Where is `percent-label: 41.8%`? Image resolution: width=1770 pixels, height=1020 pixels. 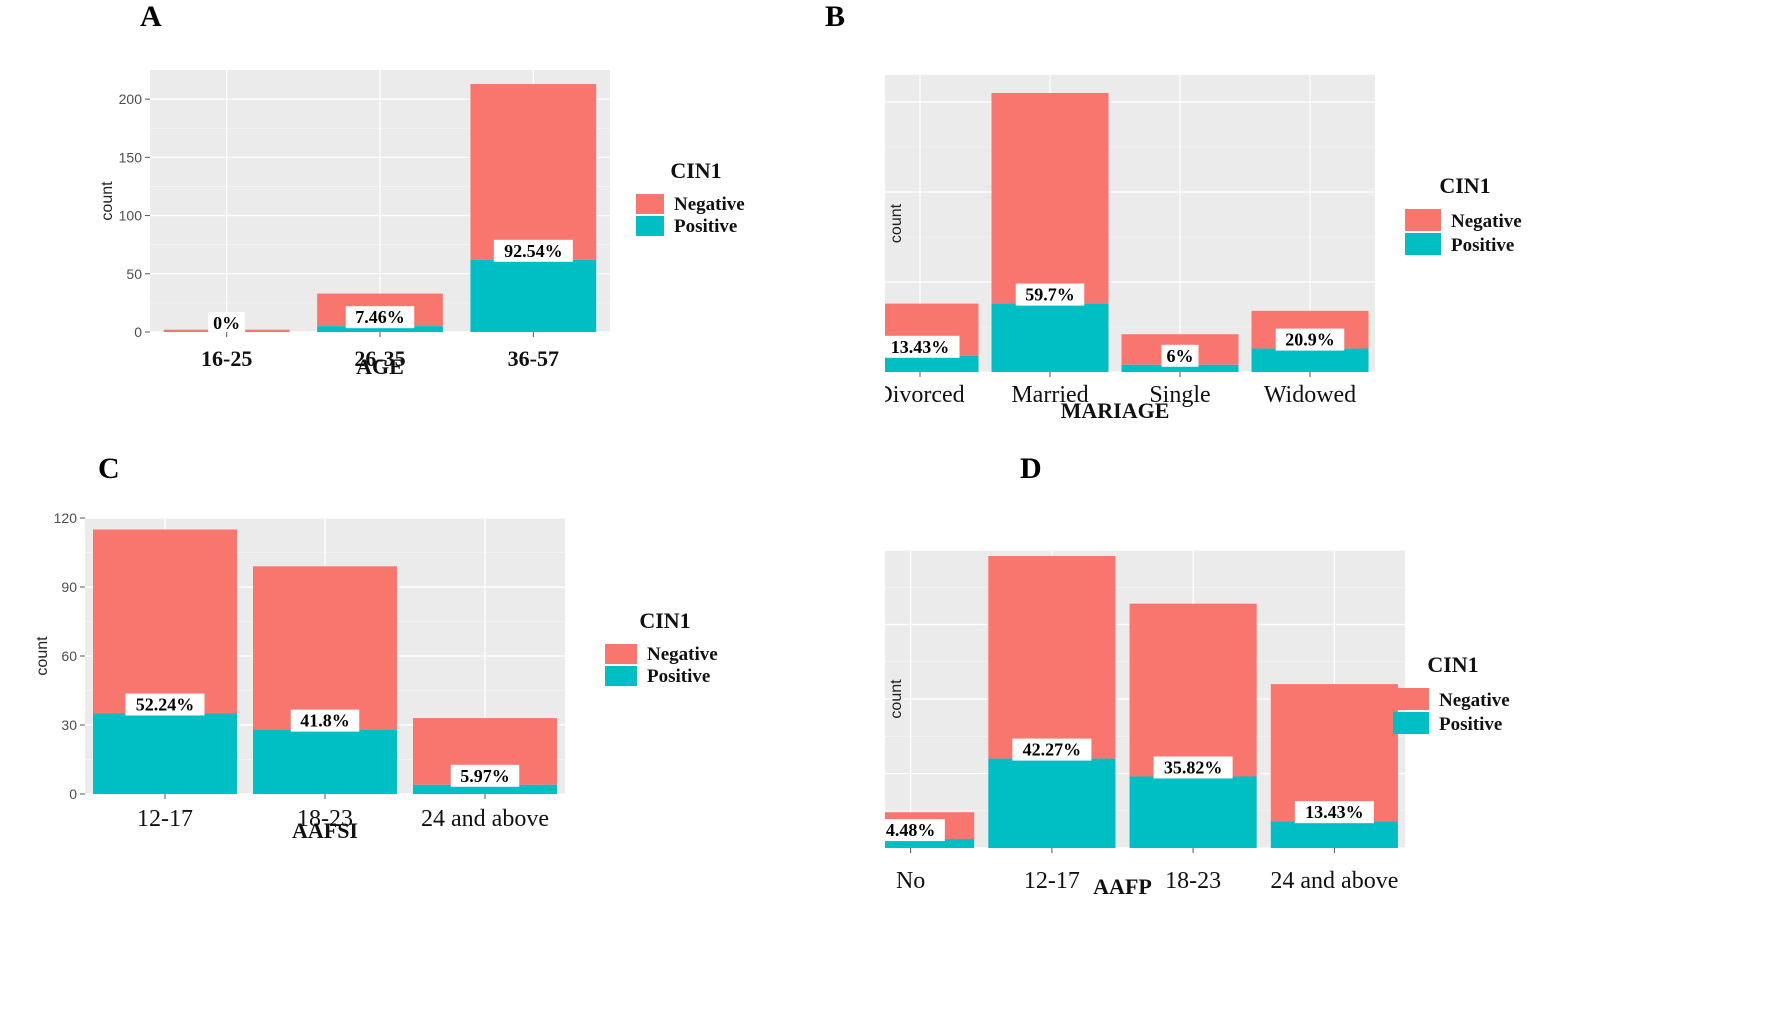 percent-label: 41.8% is located at coordinates (325, 721).